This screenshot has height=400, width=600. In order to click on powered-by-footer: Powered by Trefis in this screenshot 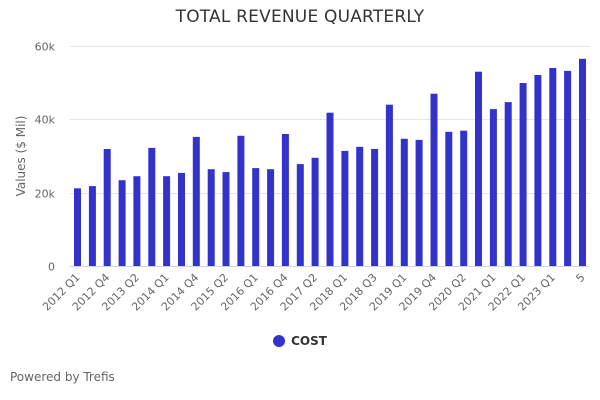, I will do `click(62, 377)`.